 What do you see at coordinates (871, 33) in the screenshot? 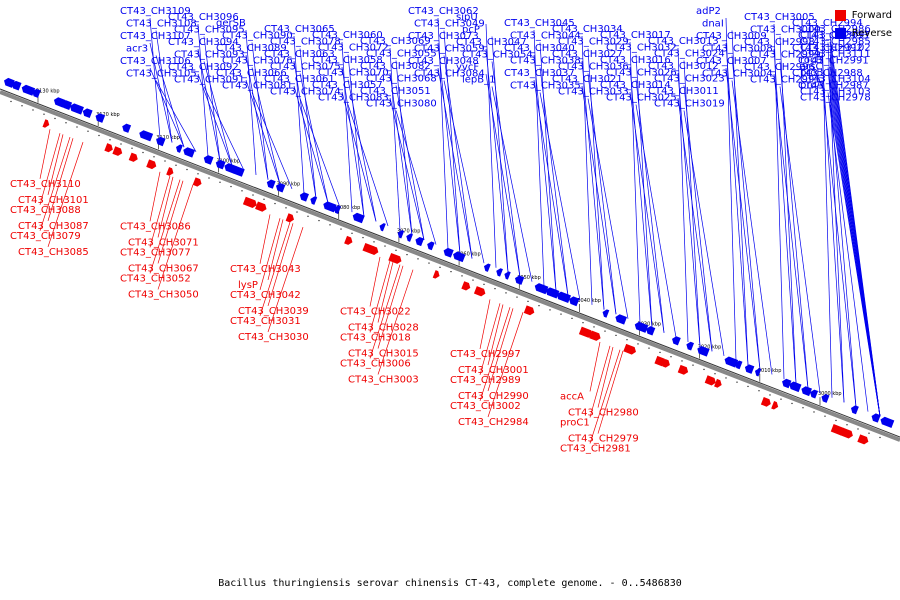
I see `legend-label-reverse: Reverse` at bounding box center [871, 33].